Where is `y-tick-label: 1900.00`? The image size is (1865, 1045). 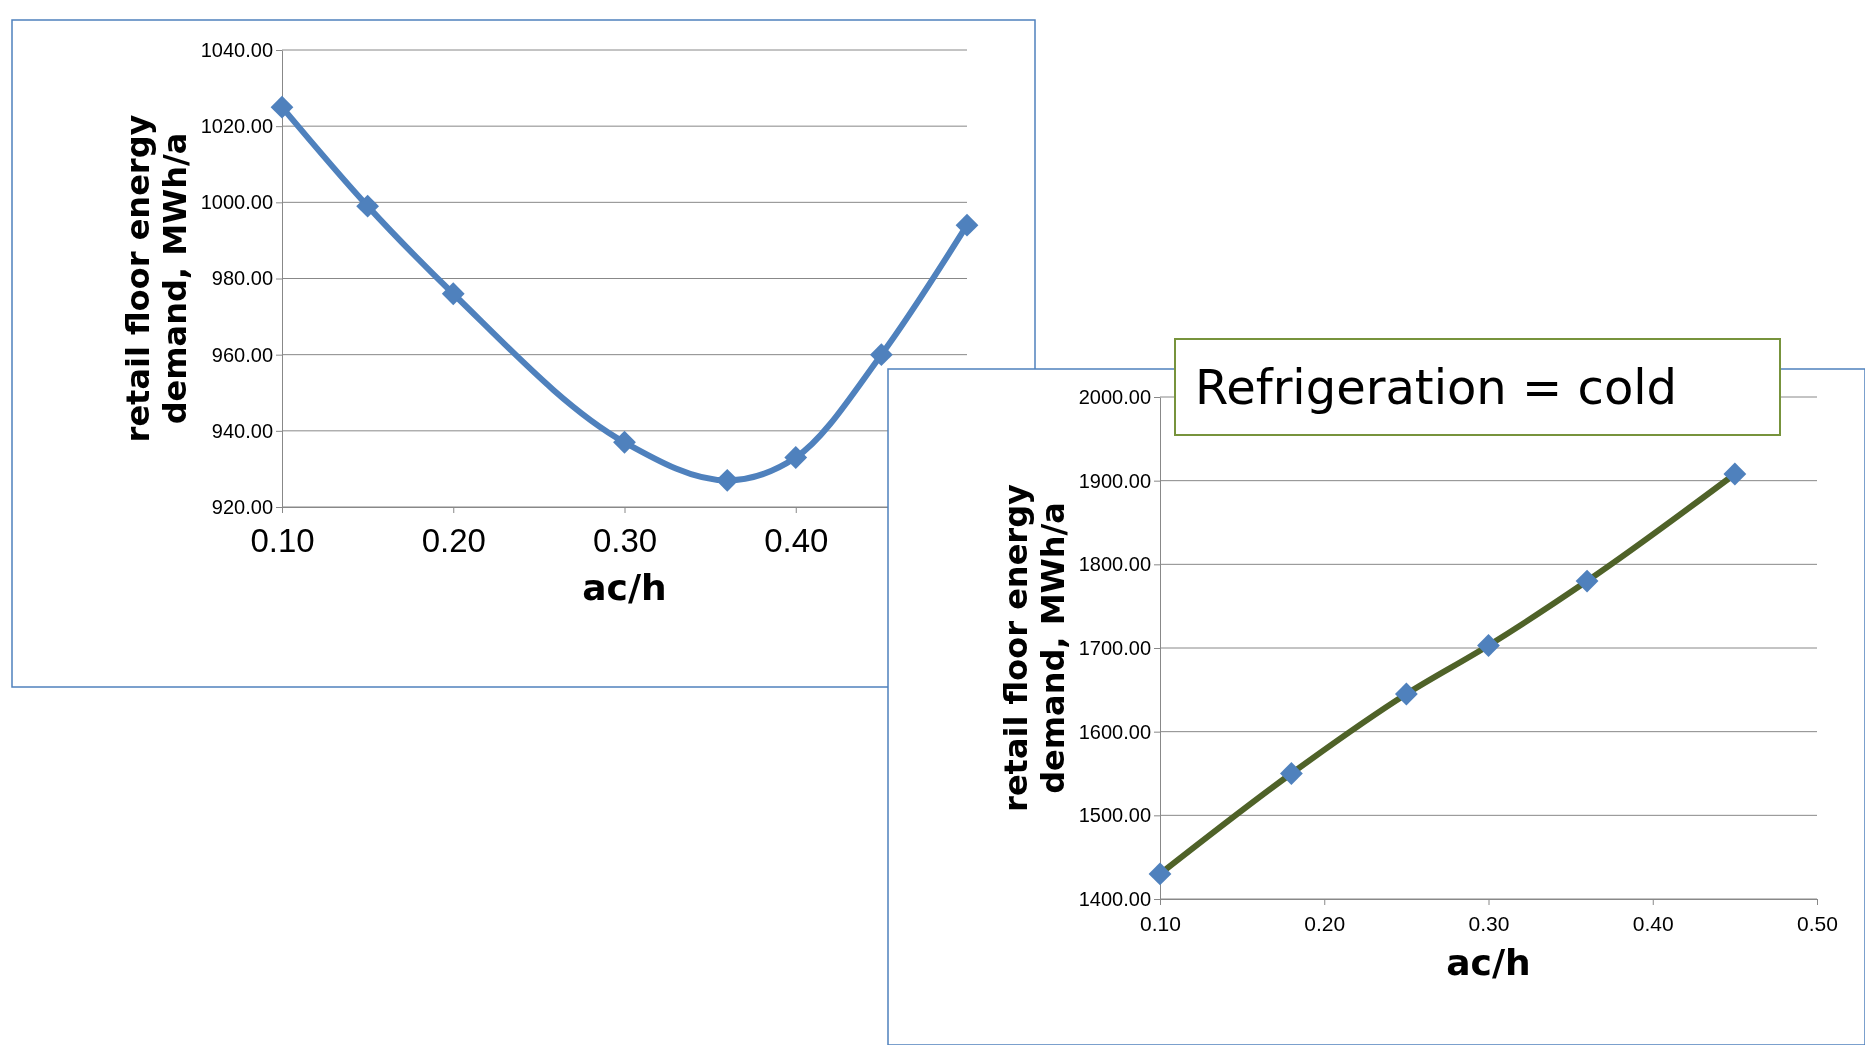 y-tick-label: 1900.00 is located at coordinates (1114, 480).